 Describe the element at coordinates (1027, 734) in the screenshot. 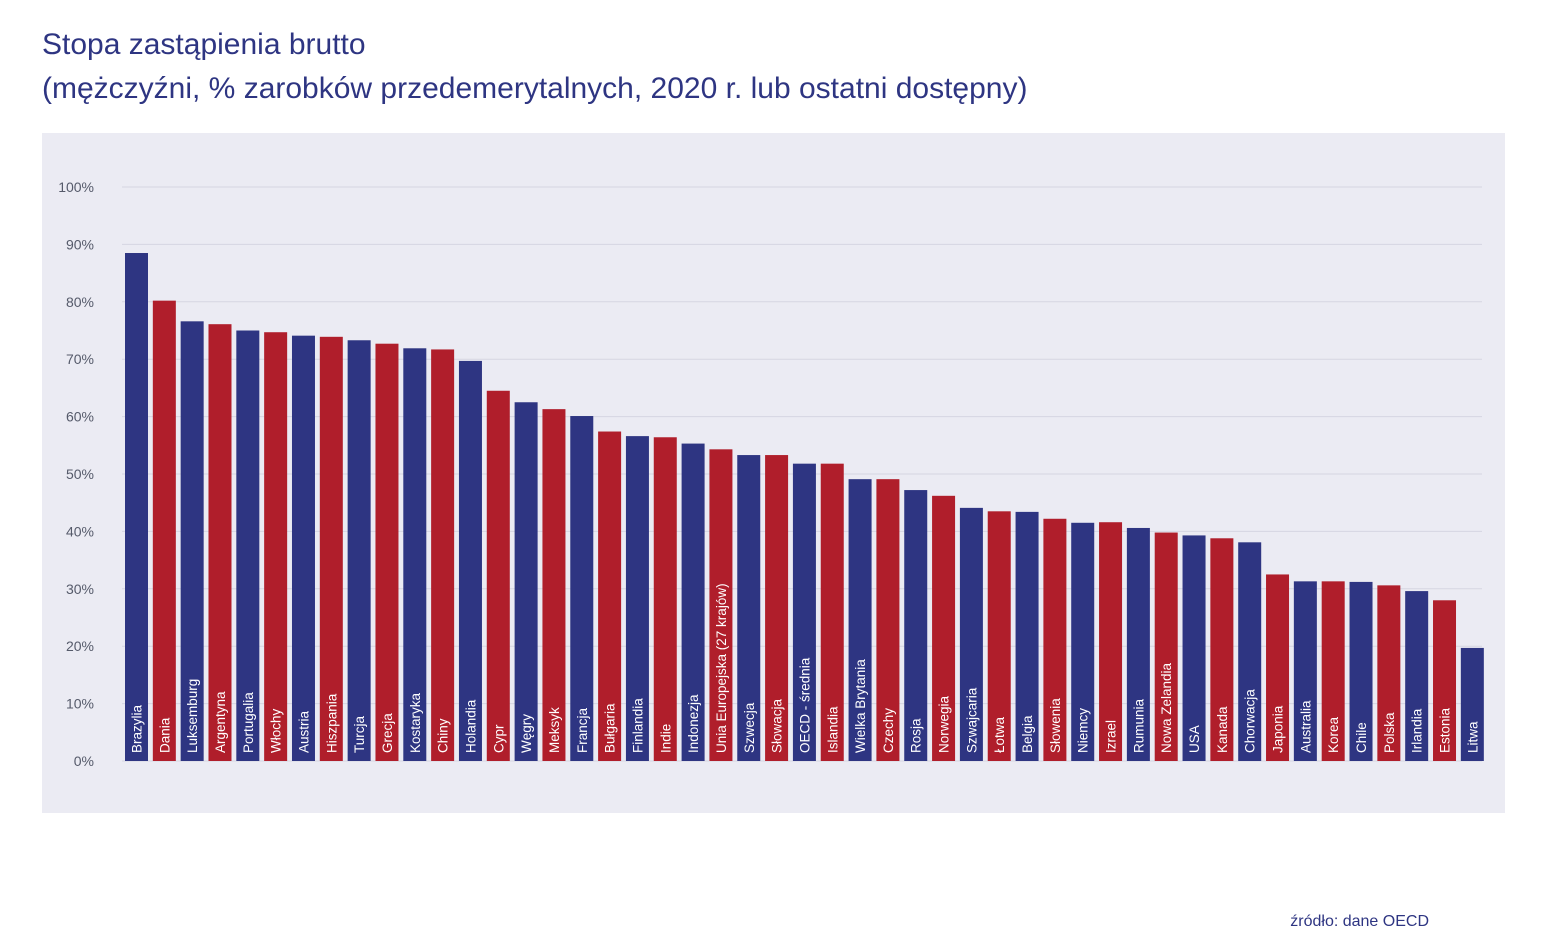

I see `bar-category-label: Belgia` at that location.